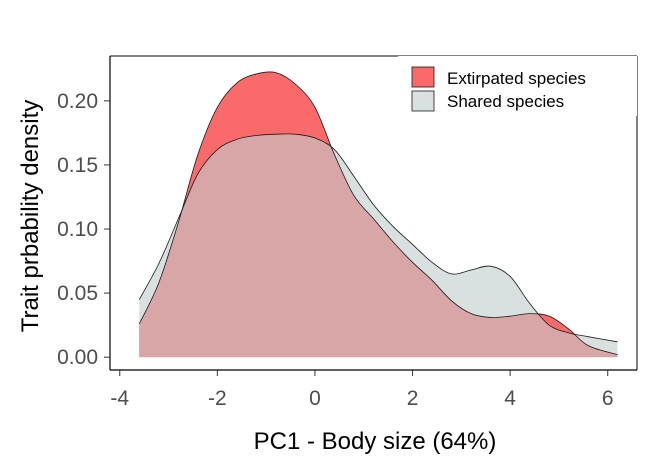 This screenshot has height=470, width=664. Describe the element at coordinates (30, 216) in the screenshot. I see `y-axis-title: Trait prbability density` at that location.